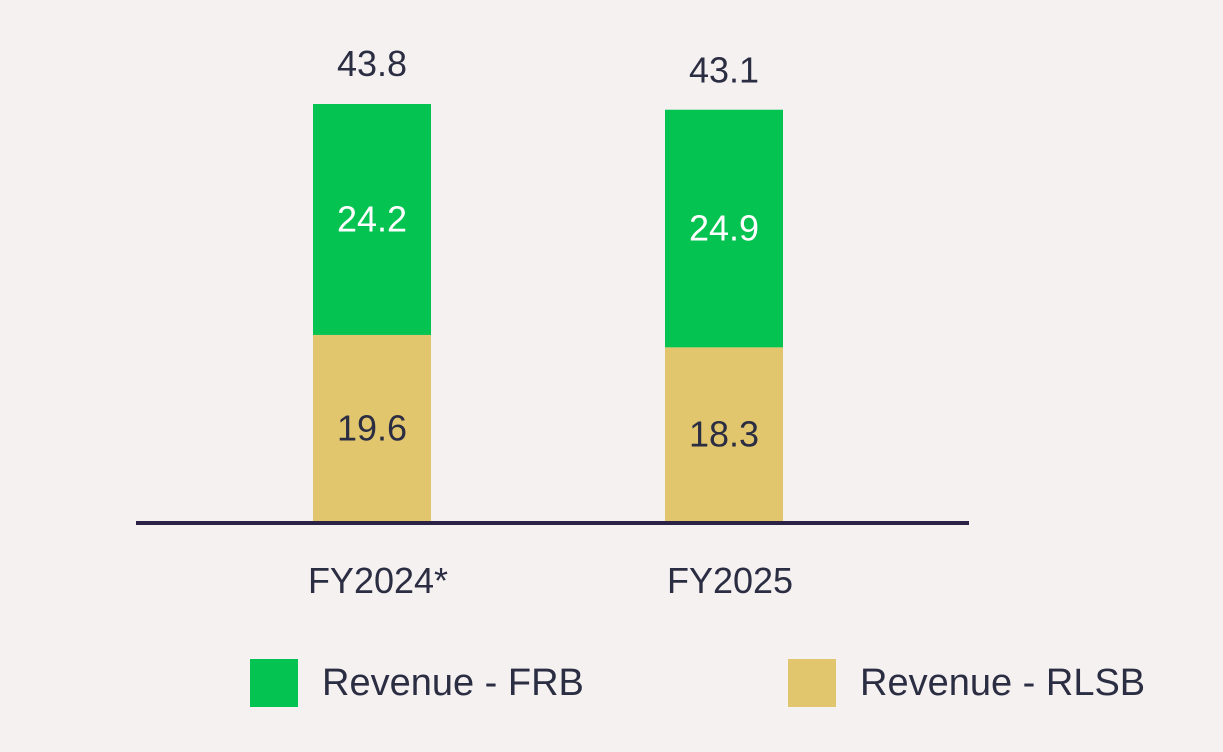 The height and width of the screenshot is (752, 1223). I want to click on segment-value-label: 19.6, so click(372, 427).